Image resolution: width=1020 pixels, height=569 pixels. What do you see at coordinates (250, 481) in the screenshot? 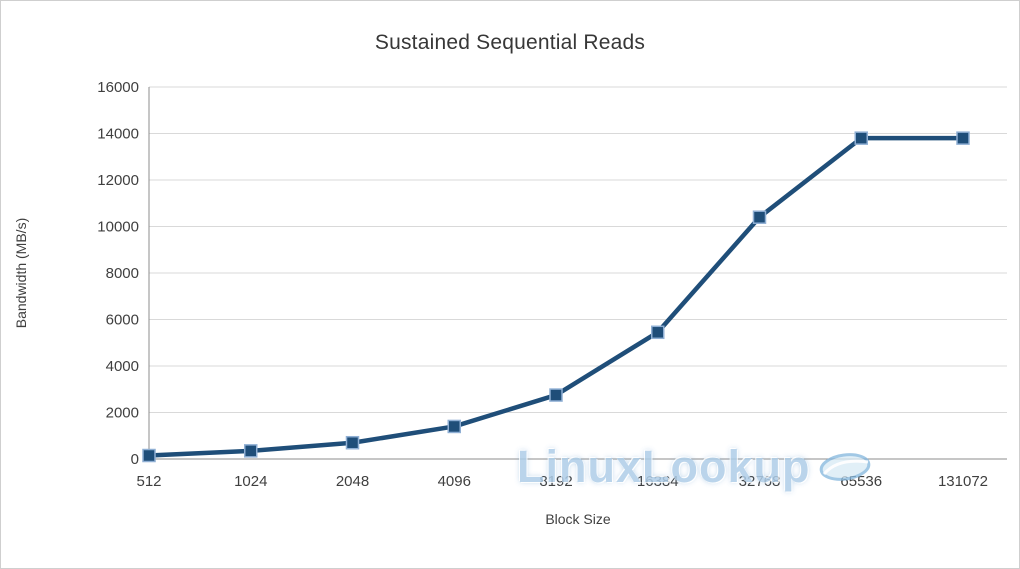
I see `x-tick-label: 1024` at bounding box center [250, 481].